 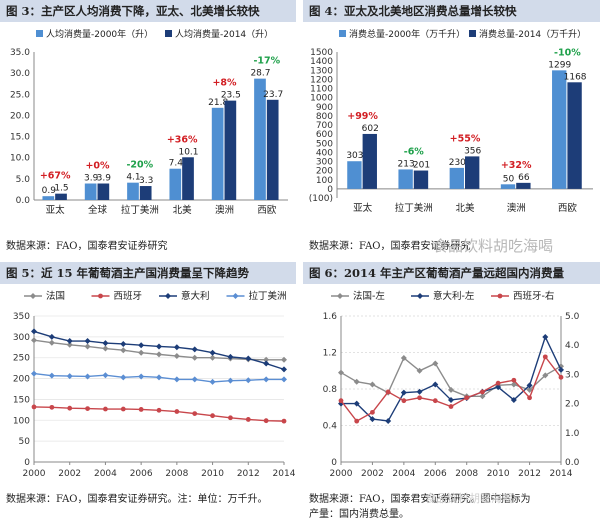 I want to click on y-tick-label: 5.0, so click(x=23, y=180).